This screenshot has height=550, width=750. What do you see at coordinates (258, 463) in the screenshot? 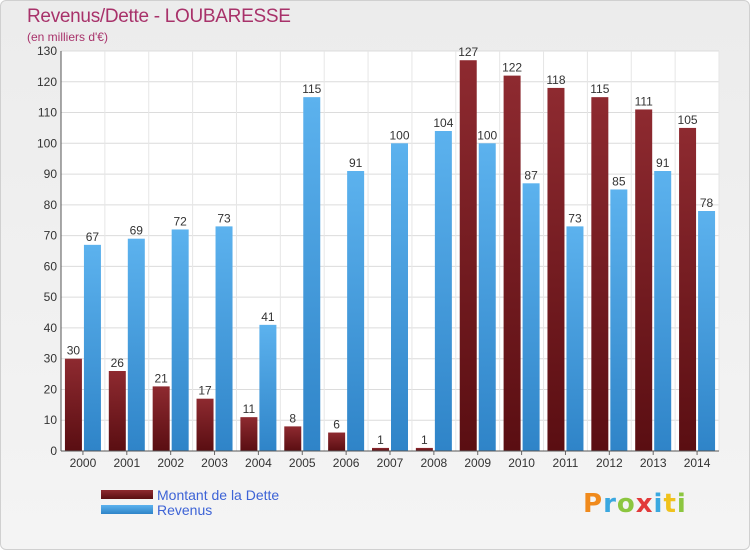
I see `x-tick-label: 2004` at bounding box center [258, 463].